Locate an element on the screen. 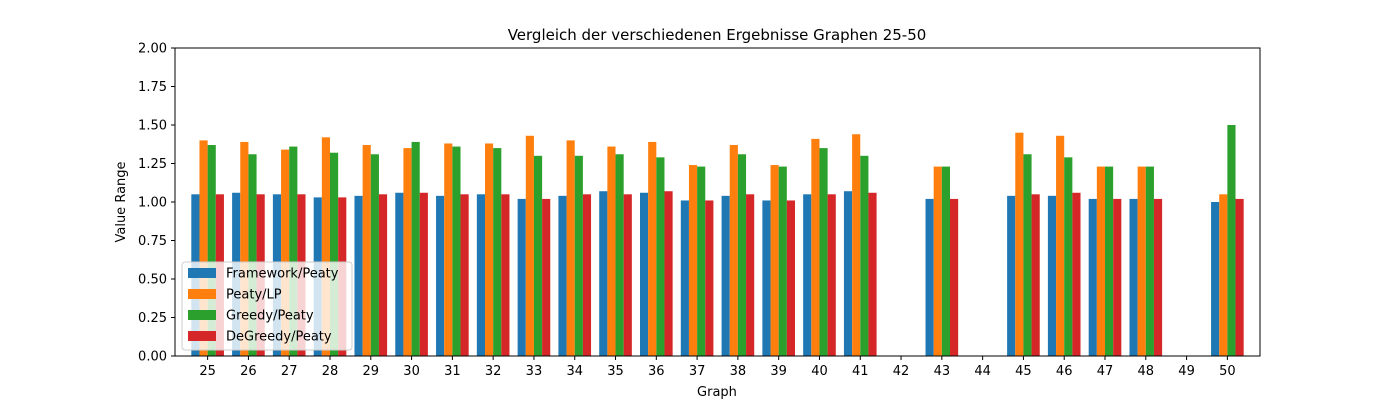 The width and height of the screenshot is (1400, 404). x-tick-label: 49 is located at coordinates (1186, 371).